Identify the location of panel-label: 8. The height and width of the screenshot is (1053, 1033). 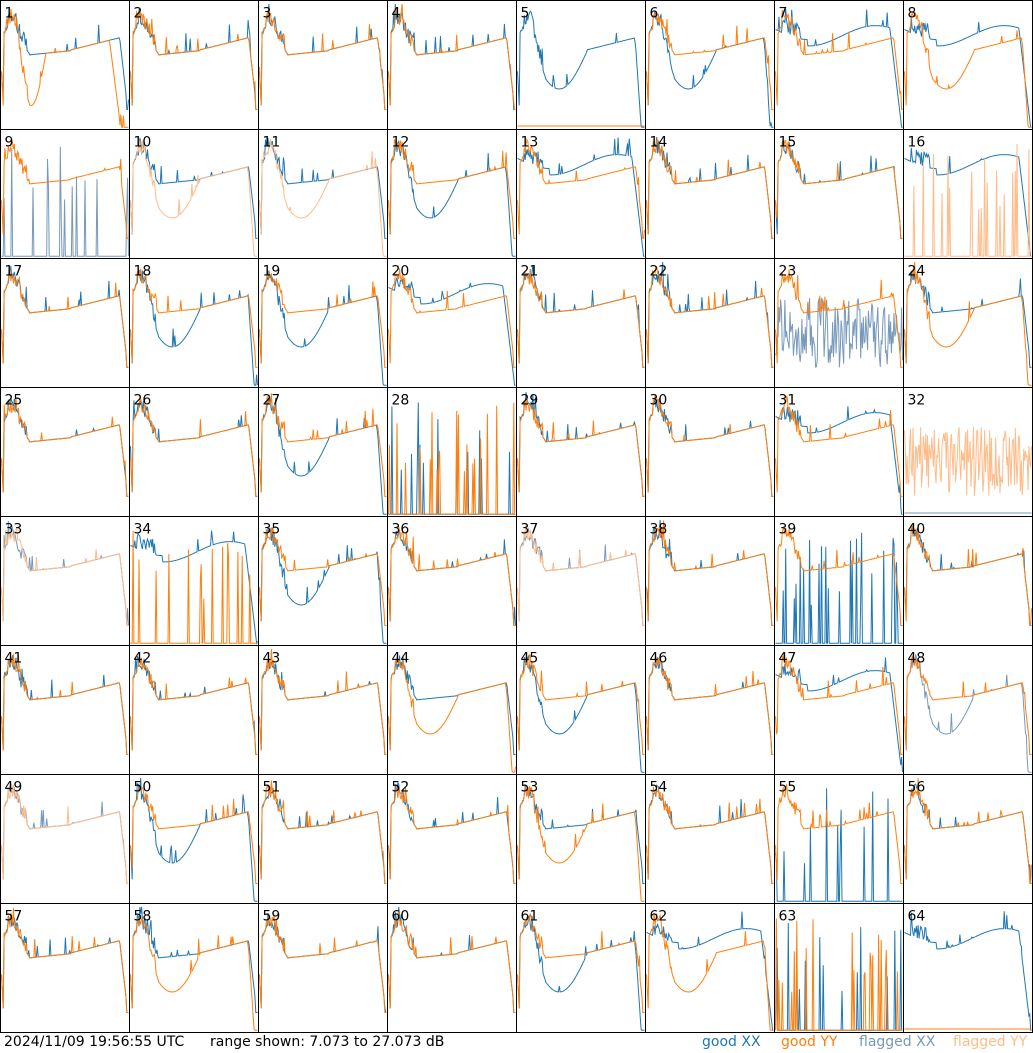
(912, 14).